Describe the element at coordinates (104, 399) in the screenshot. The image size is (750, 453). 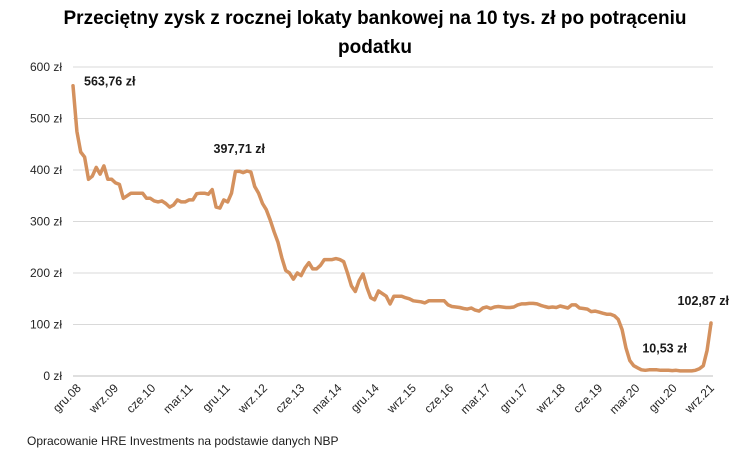
I see `x-tick-label: wrz.09` at that location.